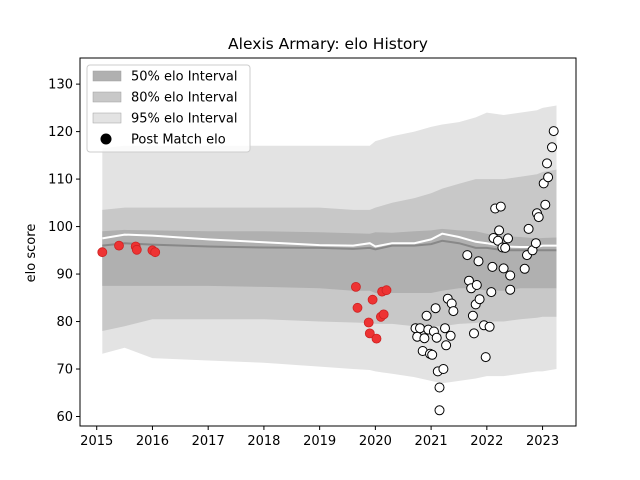  Describe the element at coordinates (106, 139) in the screenshot. I see `legend-swatch-marker` at that location.